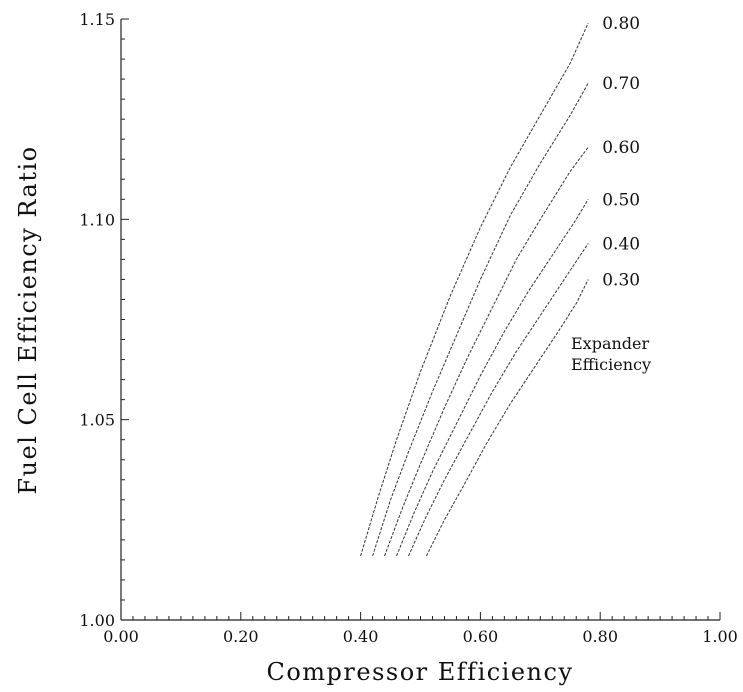 This screenshot has height=692, width=743. What do you see at coordinates (621, 244) in the screenshot?
I see `series-label-0.40: 0.40` at bounding box center [621, 244].